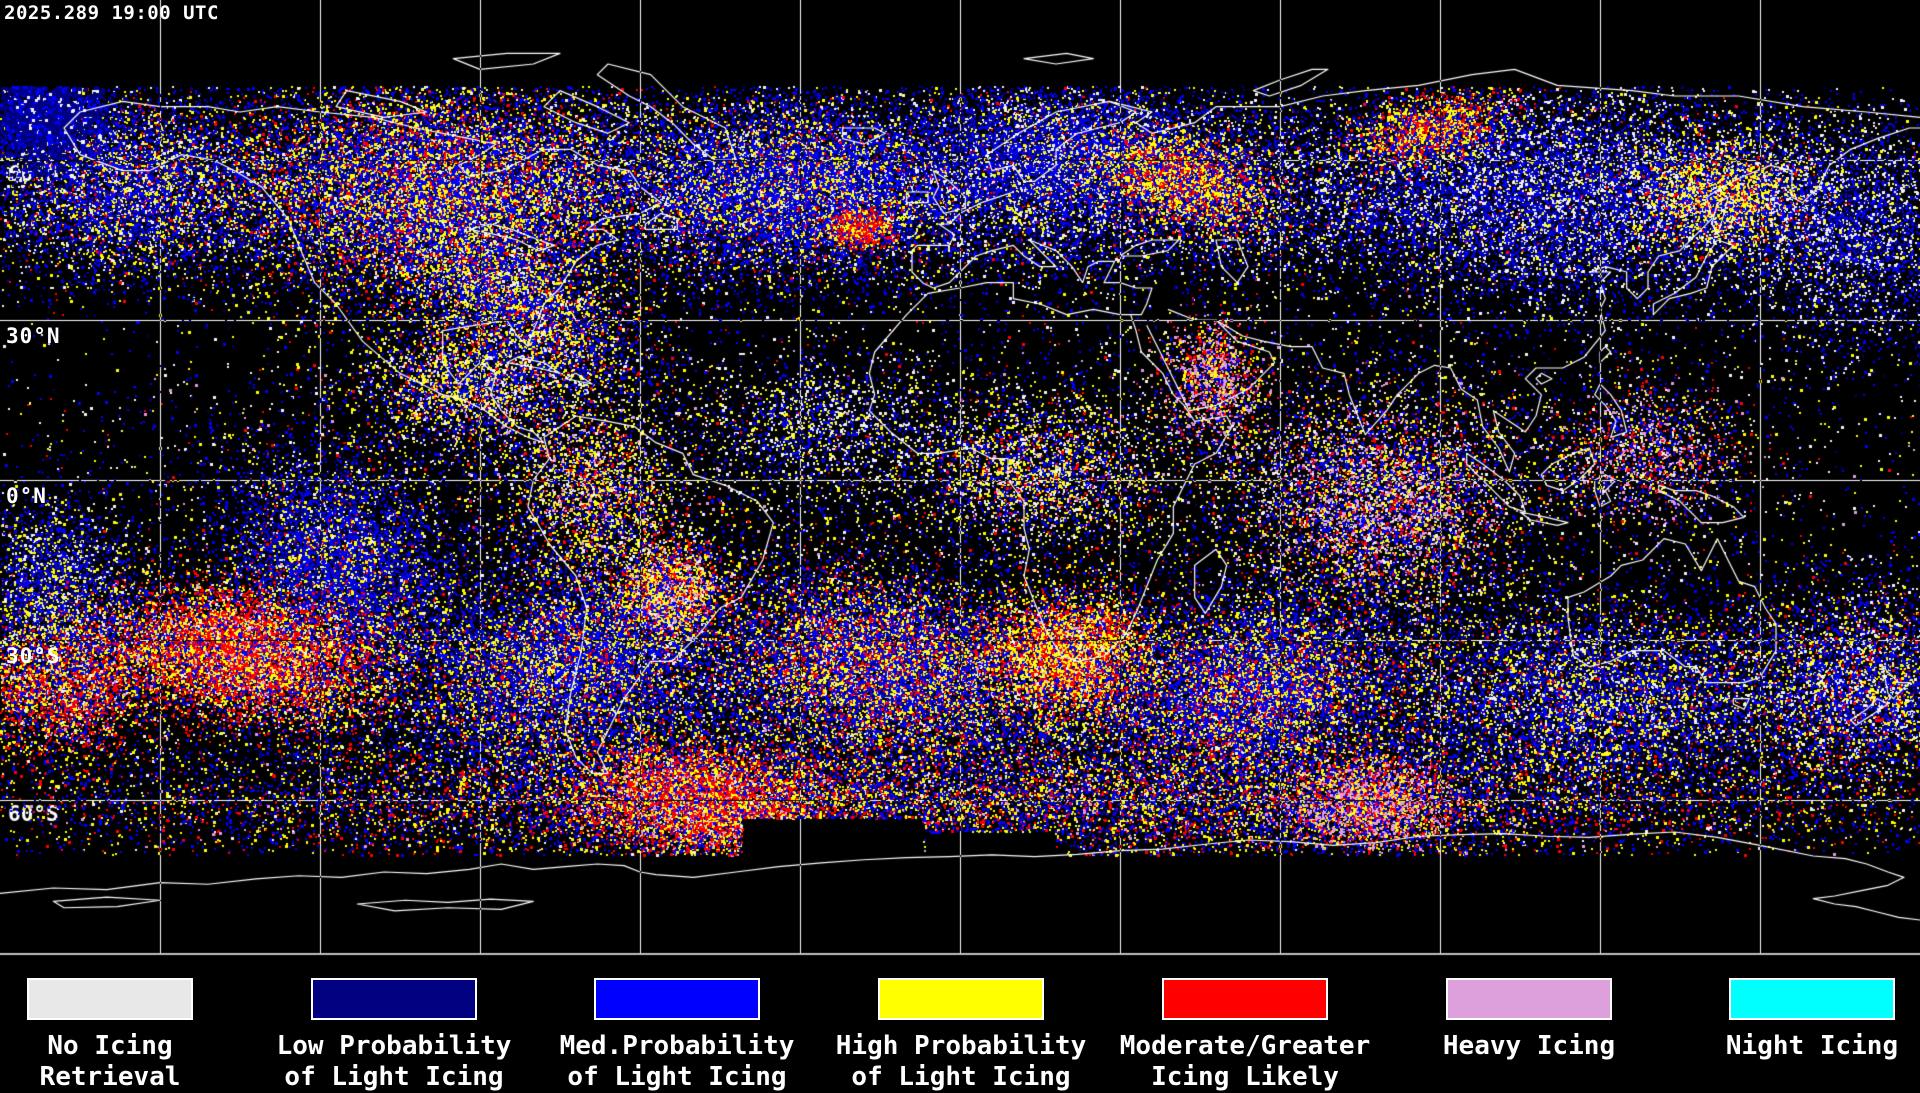  What do you see at coordinates (677, 1046) in the screenshot?
I see `legend-label-line1: Med.Probability` at bounding box center [677, 1046].